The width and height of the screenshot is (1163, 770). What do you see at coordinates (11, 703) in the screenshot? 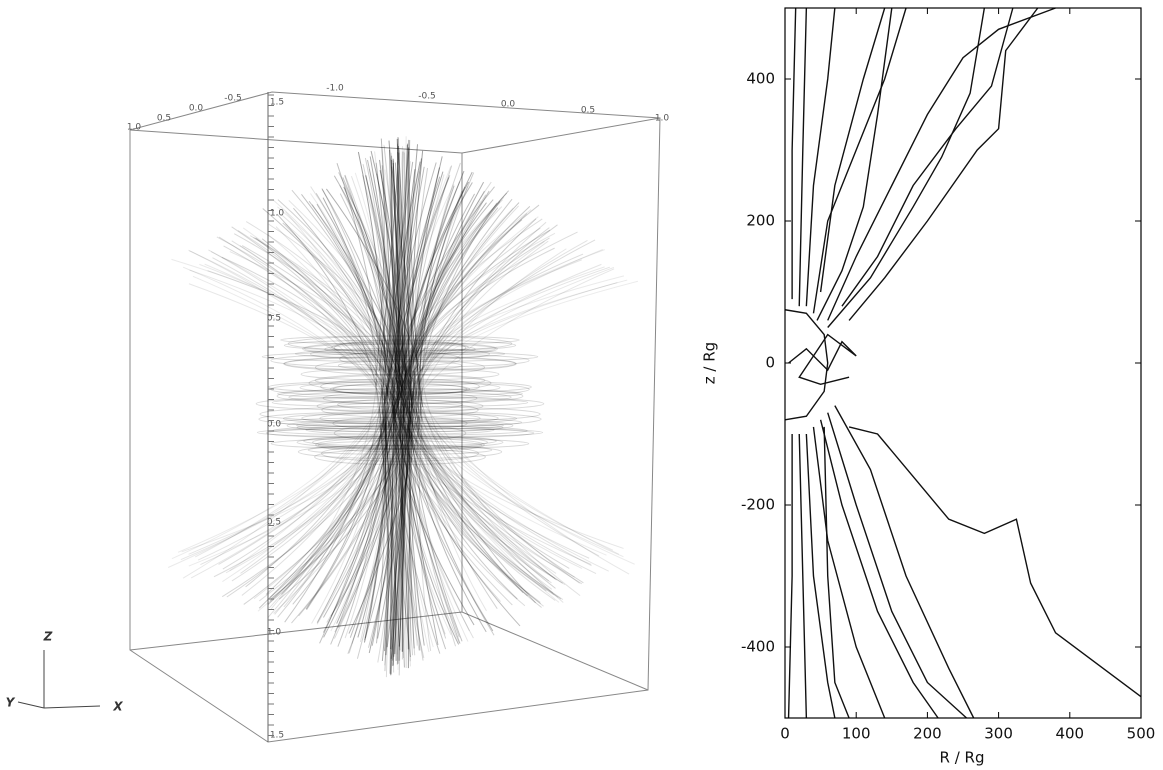
I see `tick-label: Y` at bounding box center [11, 703].